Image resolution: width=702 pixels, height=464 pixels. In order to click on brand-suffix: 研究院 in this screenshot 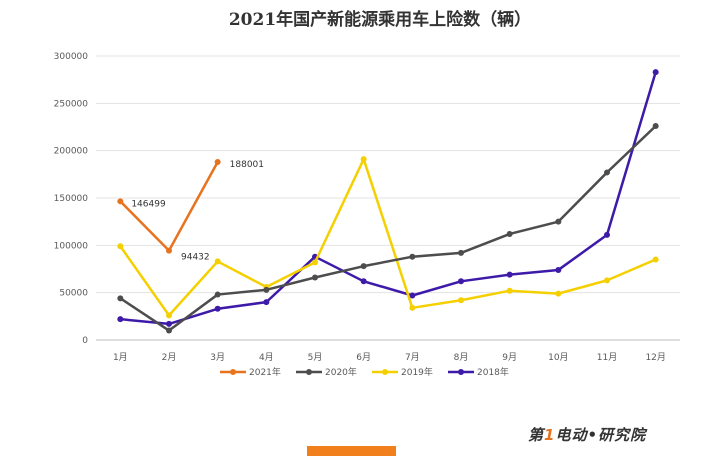, I will do `click(622, 435)`.